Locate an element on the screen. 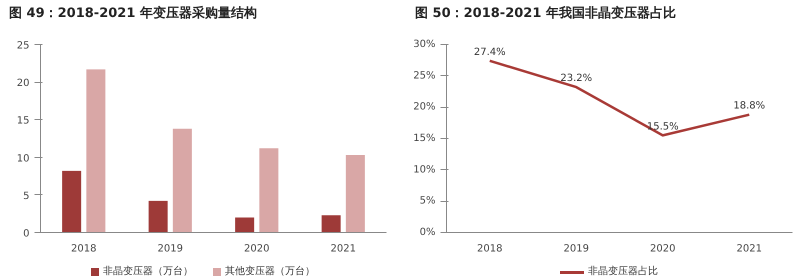  data-label: 27.4% is located at coordinates (490, 52).